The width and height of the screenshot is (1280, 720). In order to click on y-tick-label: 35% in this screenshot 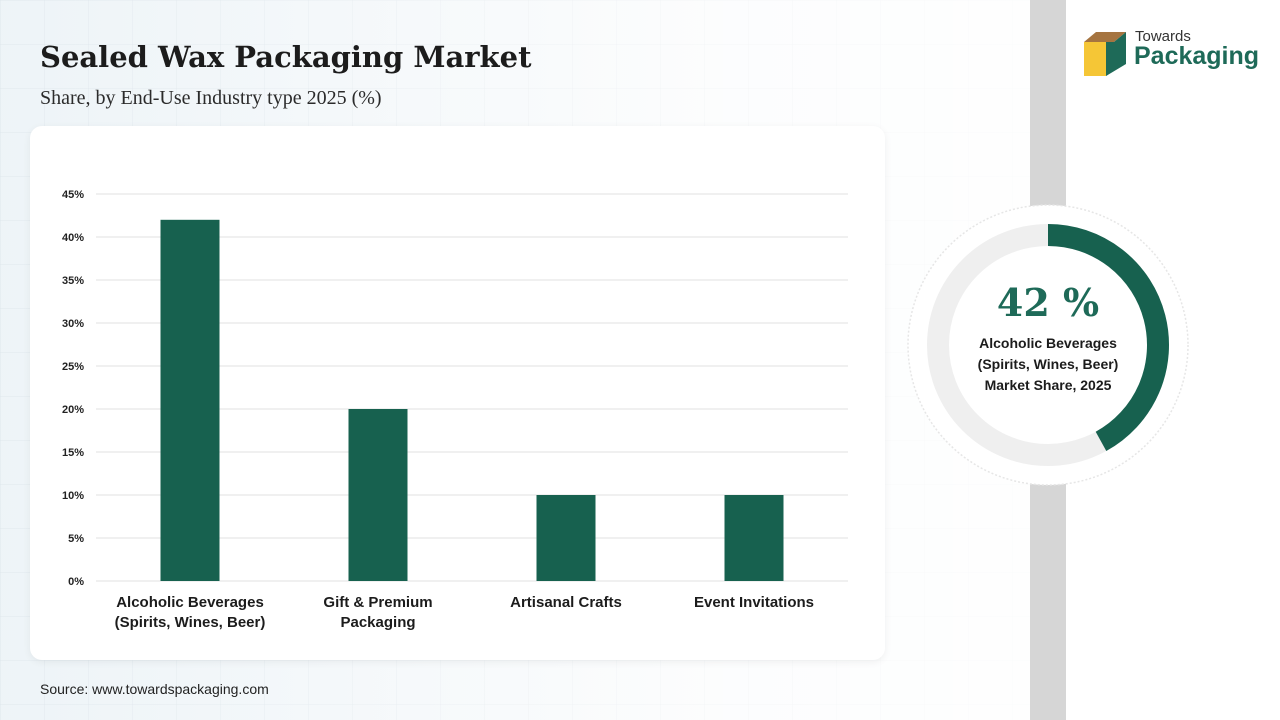, I will do `click(73, 281)`.